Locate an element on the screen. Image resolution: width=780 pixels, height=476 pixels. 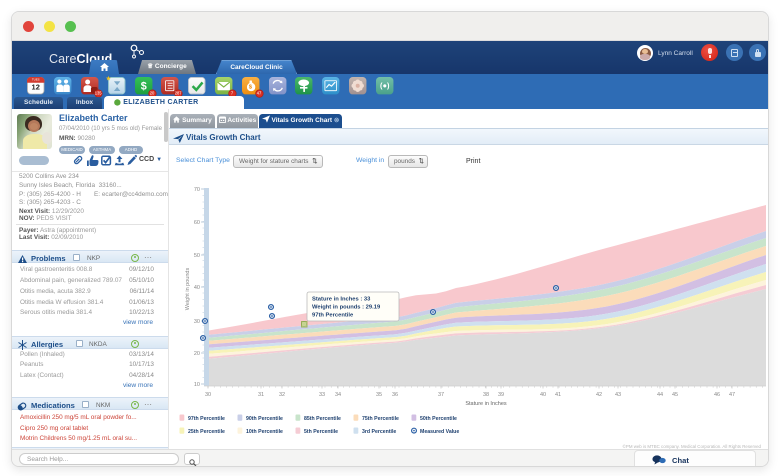
svg-text: 3rd Percentile is located at coordinates (379, 432).